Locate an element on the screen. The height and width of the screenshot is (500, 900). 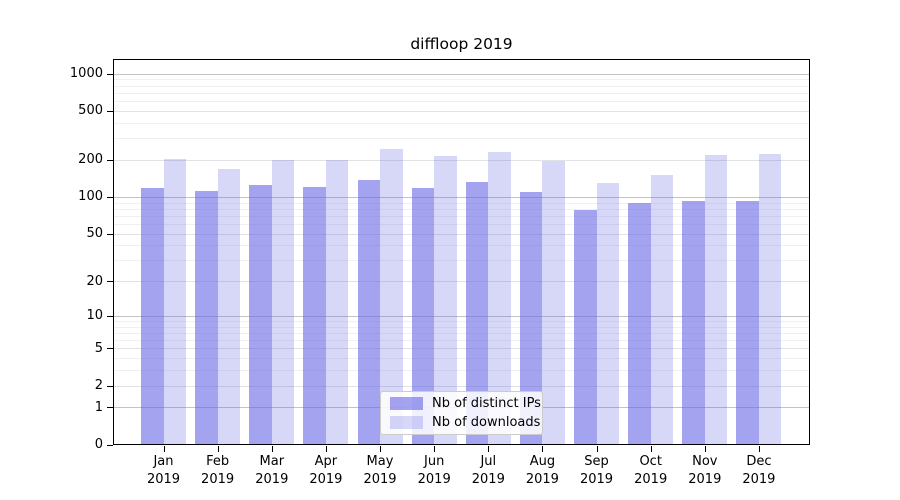
legend-item-distinct-ips: Nb of distinct IPs is located at coordinates (465, 403).